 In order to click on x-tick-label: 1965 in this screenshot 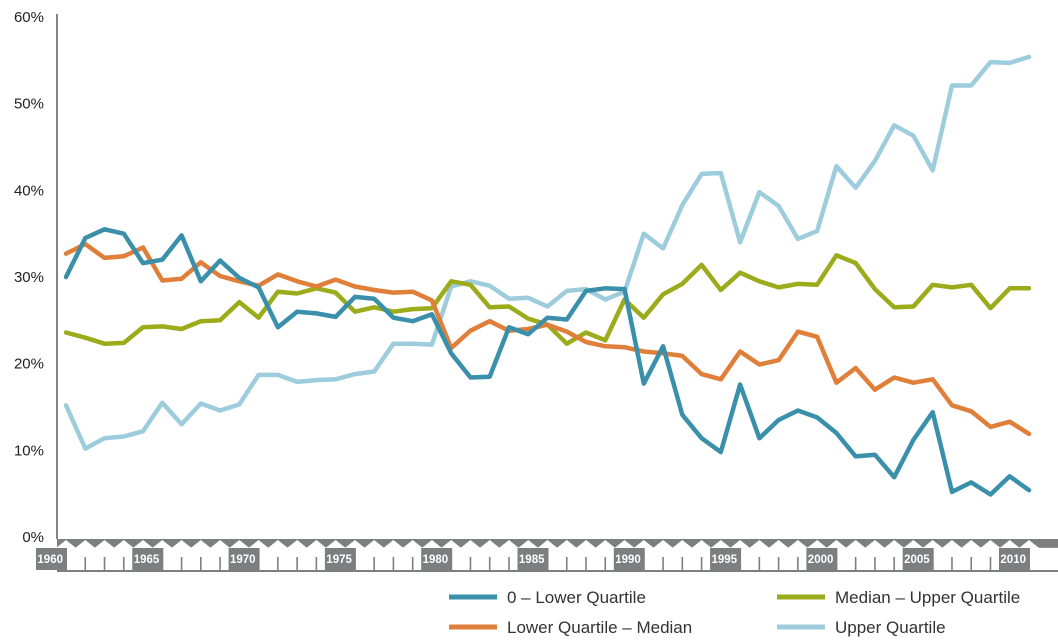, I will do `click(147, 560)`.